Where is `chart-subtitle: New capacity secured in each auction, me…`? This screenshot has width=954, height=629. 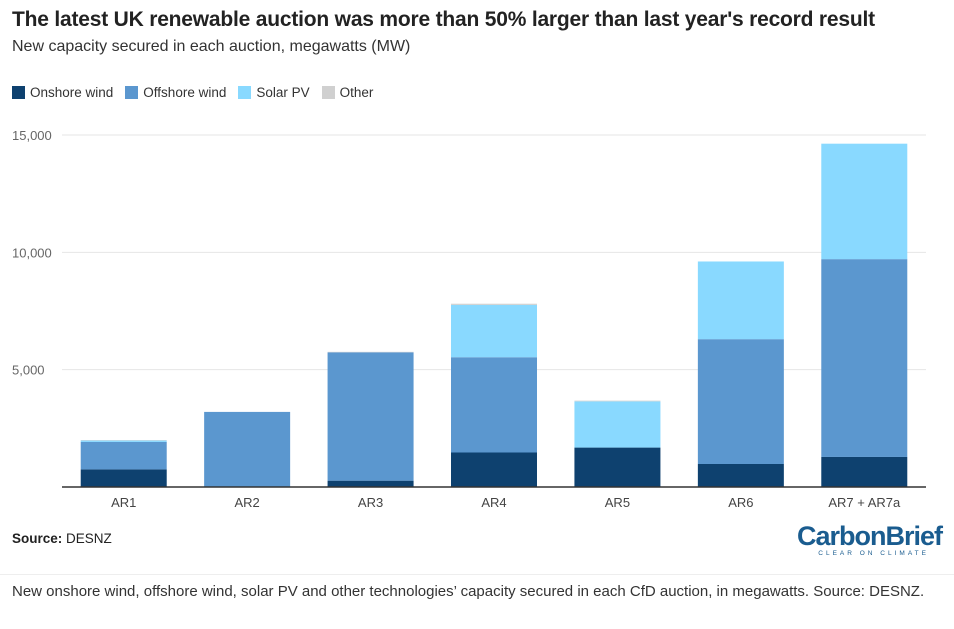 chart-subtitle: New capacity secured in each auction, me… is located at coordinates (211, 46).